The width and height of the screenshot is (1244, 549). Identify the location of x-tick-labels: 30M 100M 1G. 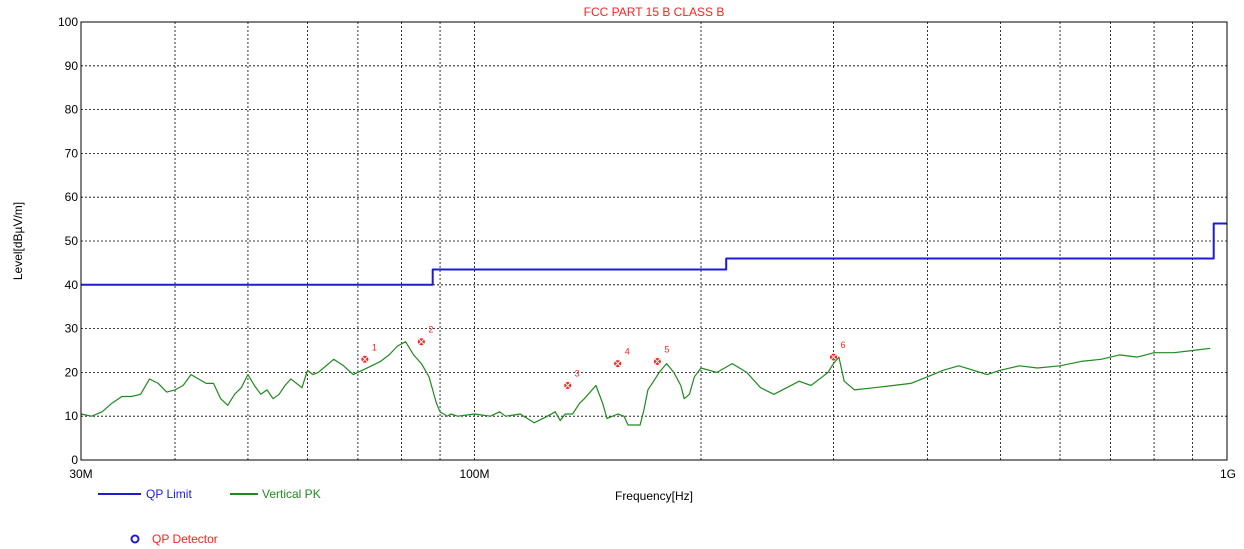
(652, 474).